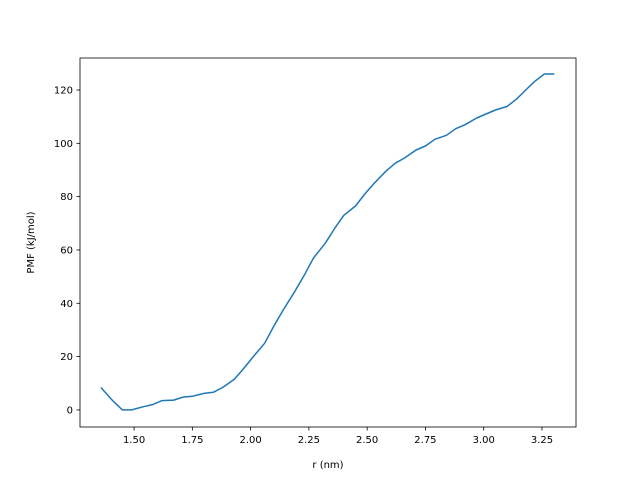 This screenshot has width=640, height=484. What do you see at coordinates (425, 440) in the screenshot?
I see `x-tick-label: 2.75` at bounding box center [425, 440].